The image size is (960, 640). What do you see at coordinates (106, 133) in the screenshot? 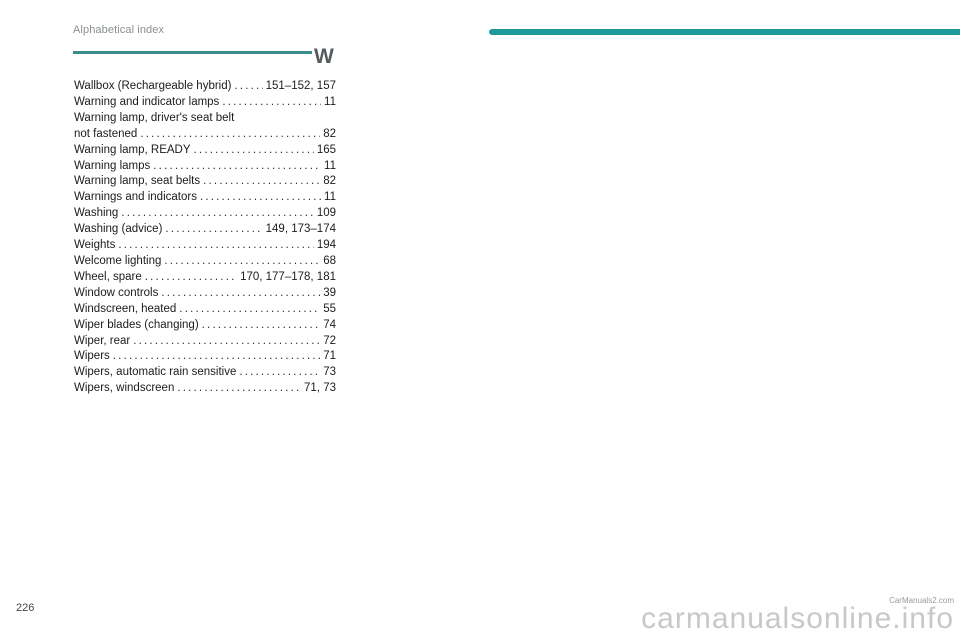
I see `entry-label: not fastened` at bounding box center [106, 133].